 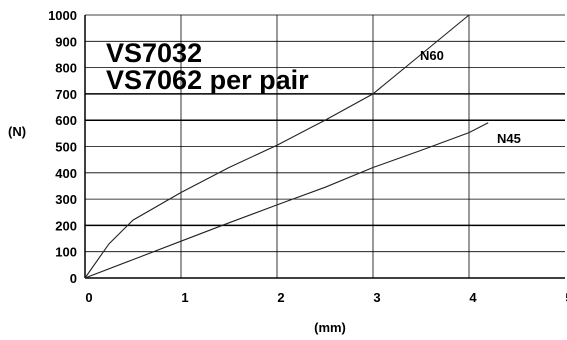 What do you see at coordinates (66, 252) in the screenshot?
I see `y-tick-100: 100` at bounding box center [66, 252].